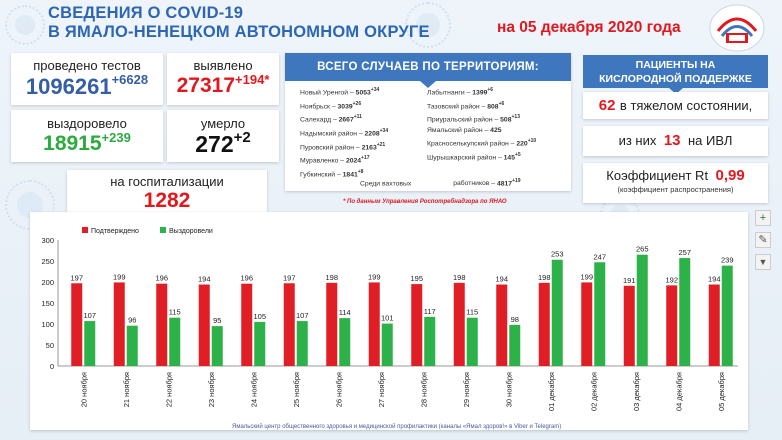 This screenshot has height=440, width=782. Describe the element at coordinates (344, 160) in the screenshot. I see `territory-row: Муравленко – 2024+17` at that location.